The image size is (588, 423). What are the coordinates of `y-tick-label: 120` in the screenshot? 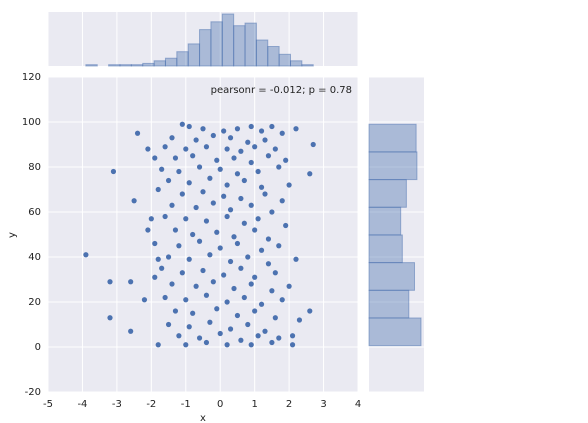 It's located at (31, 77).